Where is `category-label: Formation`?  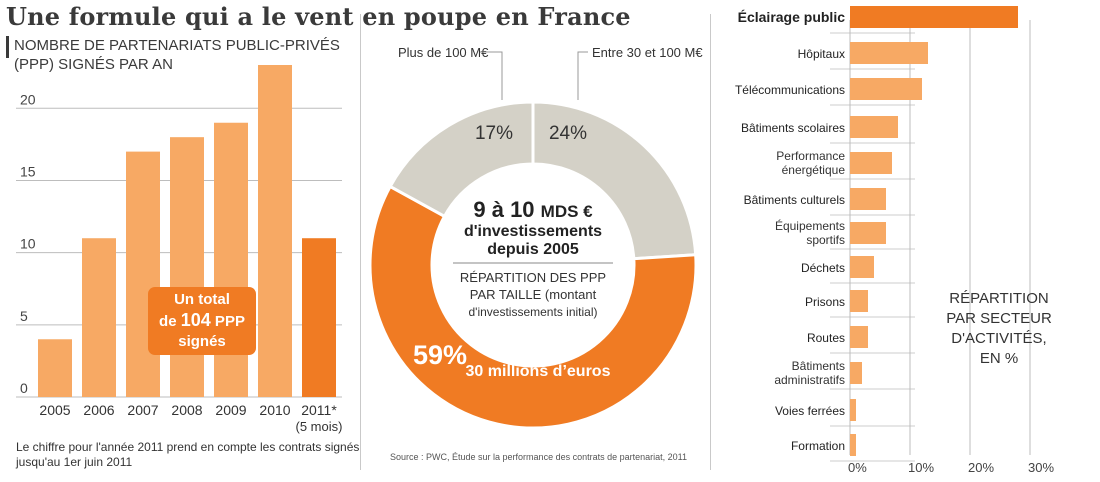 category-label: Formation is located at coordinates (818, 446).